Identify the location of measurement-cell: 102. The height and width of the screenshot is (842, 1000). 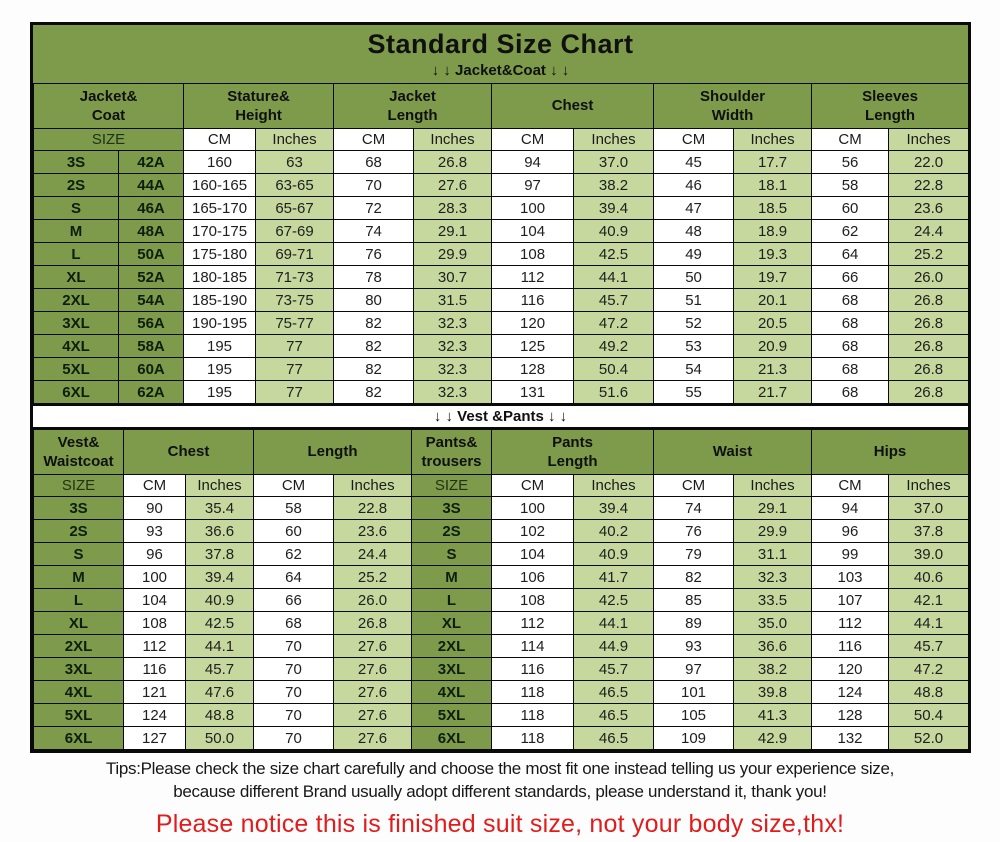
(532, 531).